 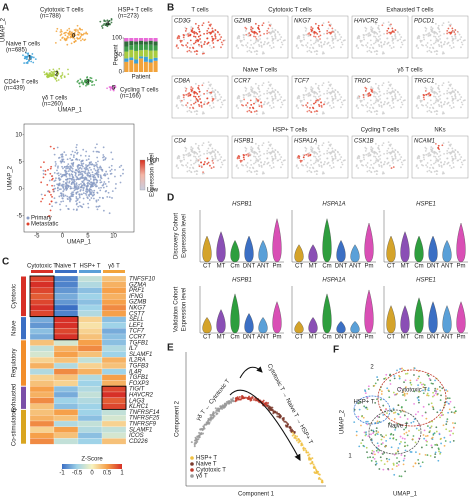 I want to click on panel-label: A, so click(x=5, y=8).